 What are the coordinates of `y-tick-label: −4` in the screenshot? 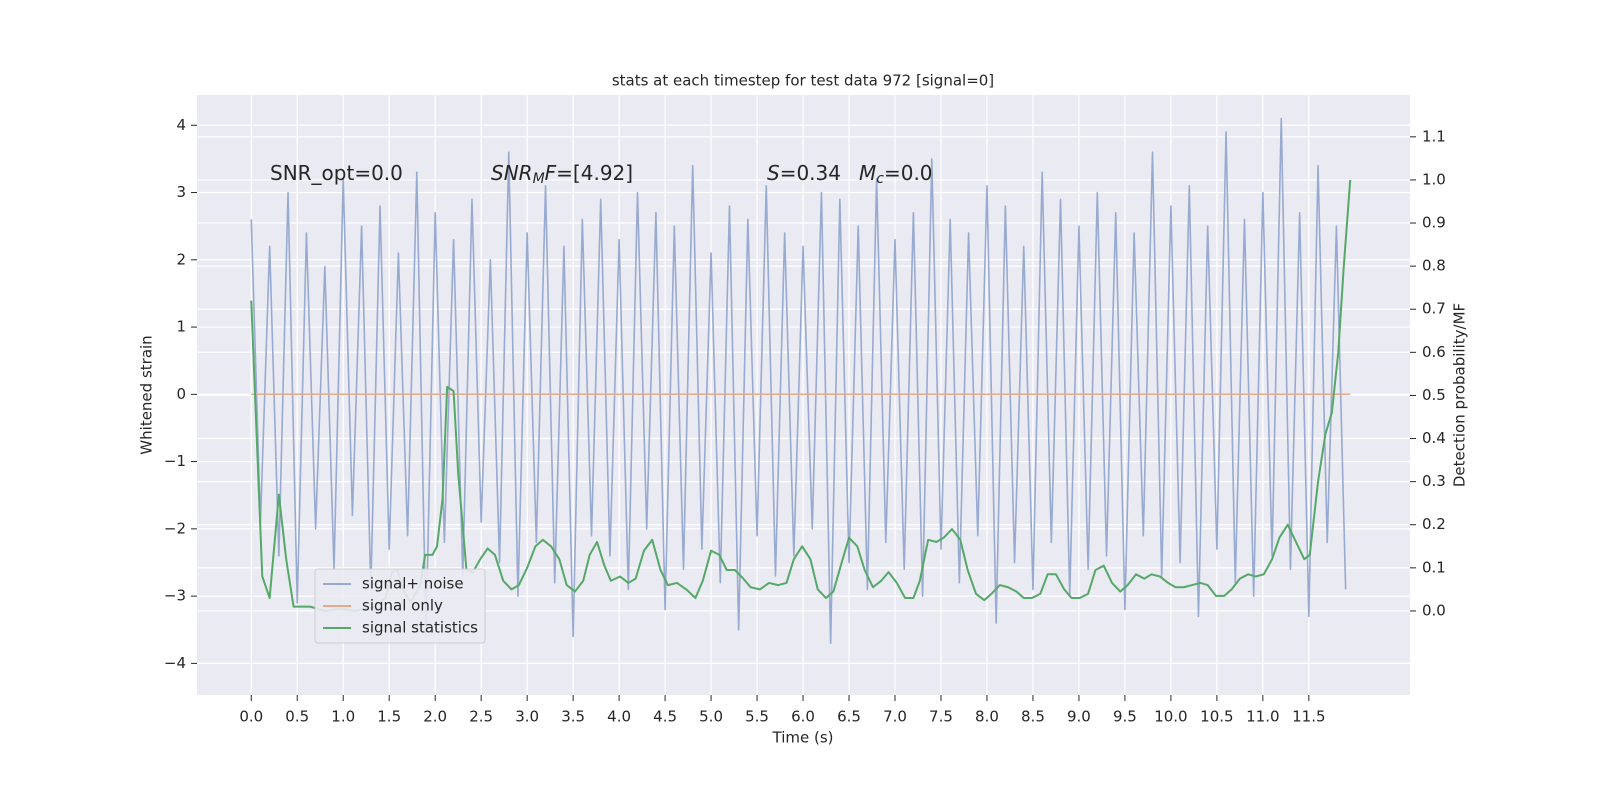 It's located at (175, 663).